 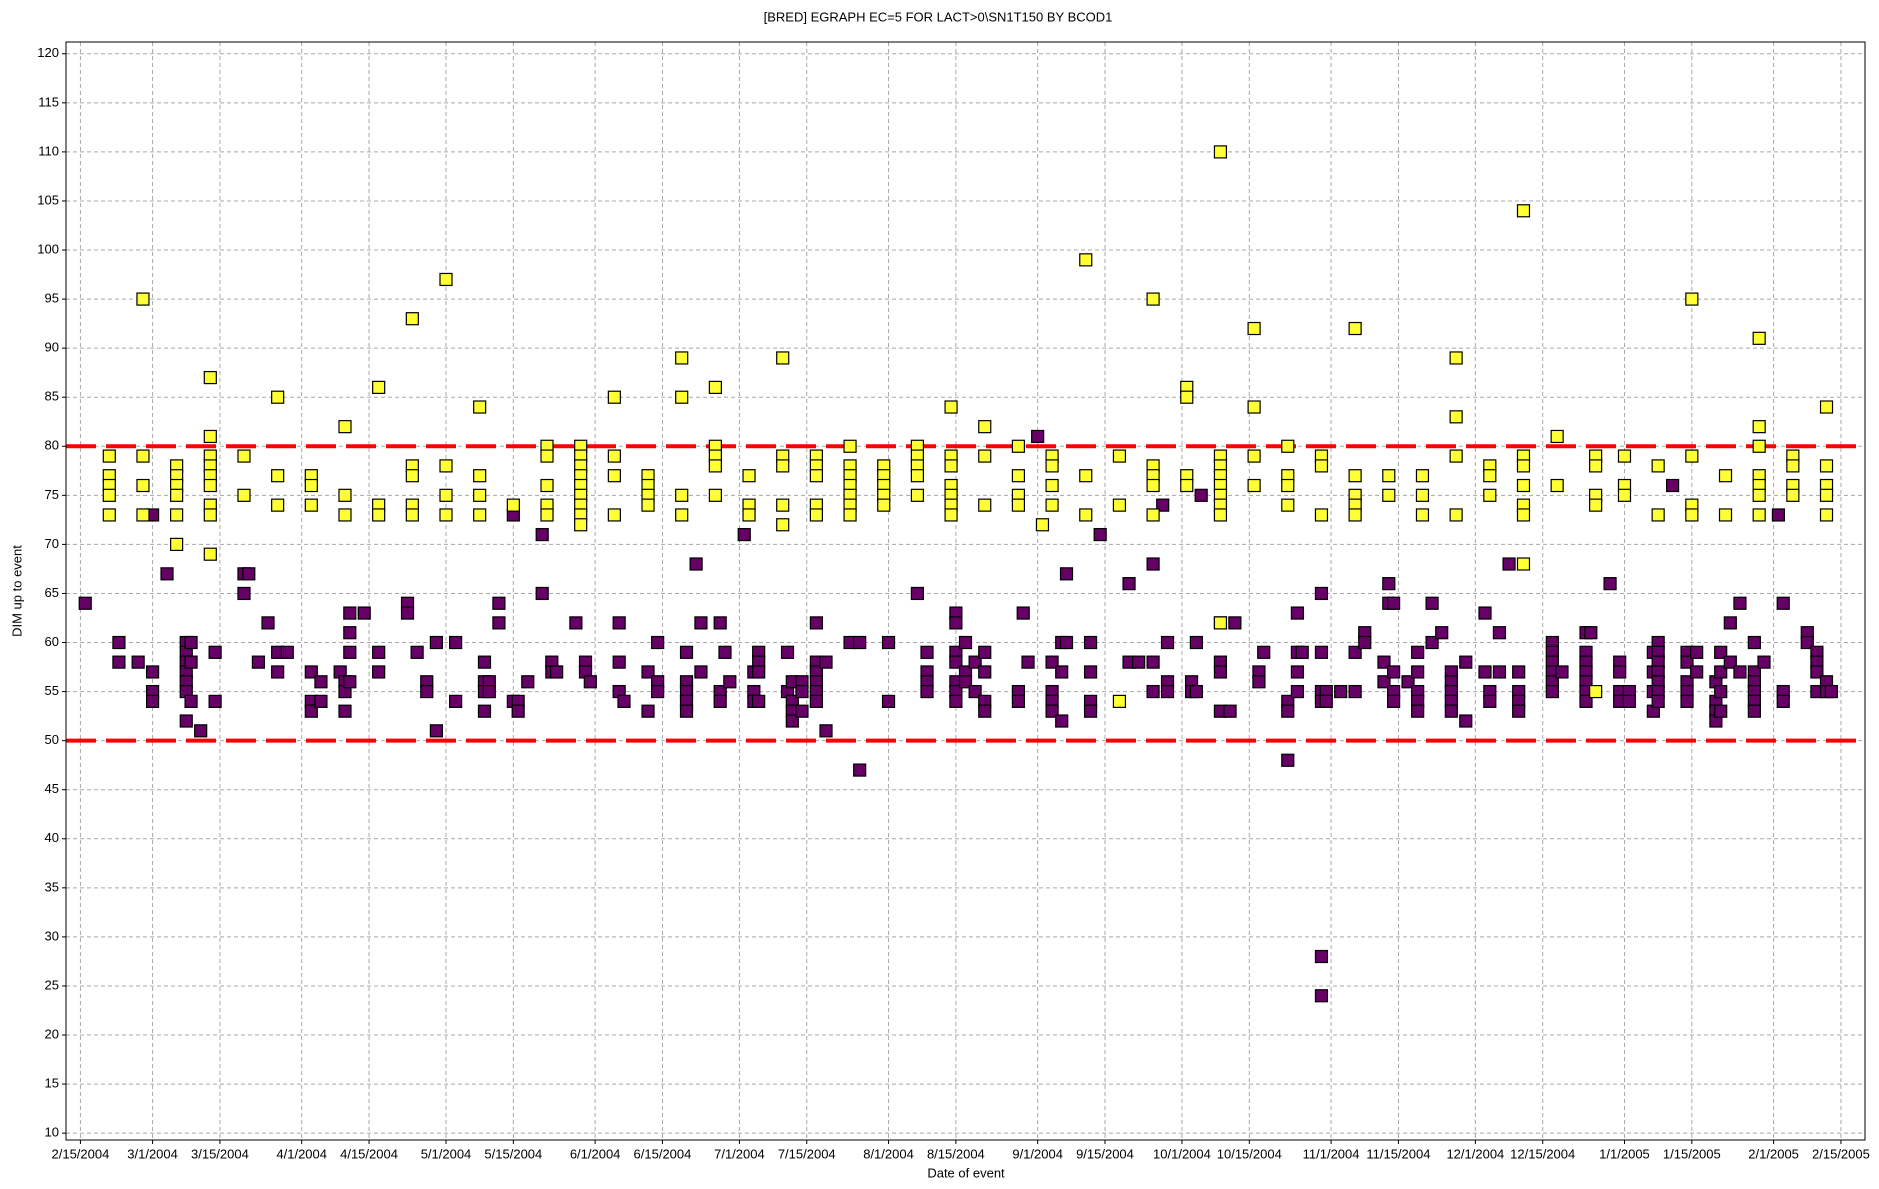 What do you see at coordinates (152, 1153) in the screenshot?
I see `x-tick-label: 3/1/2004` at bounding box center [152, 1153].